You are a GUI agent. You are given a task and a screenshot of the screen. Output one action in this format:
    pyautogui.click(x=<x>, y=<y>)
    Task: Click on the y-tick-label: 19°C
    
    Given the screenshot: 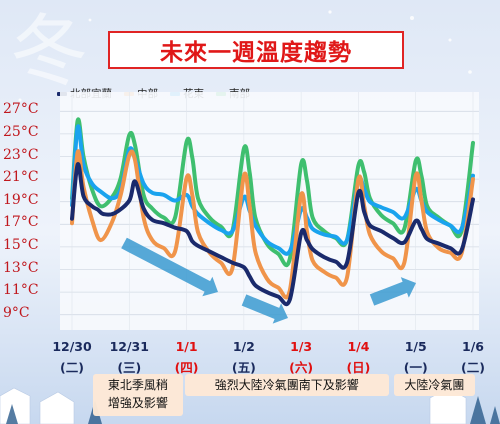 What is the action you would take?
    pyautogui.click(x=21, y=199)
    